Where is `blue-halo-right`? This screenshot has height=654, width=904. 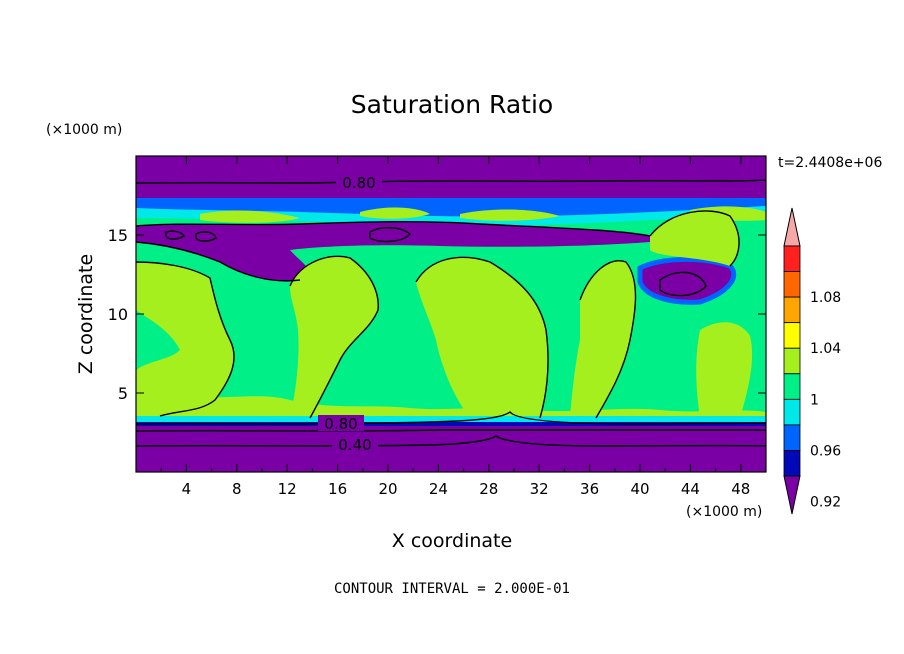
blue-halo-right is located at coordinates (687, 281).